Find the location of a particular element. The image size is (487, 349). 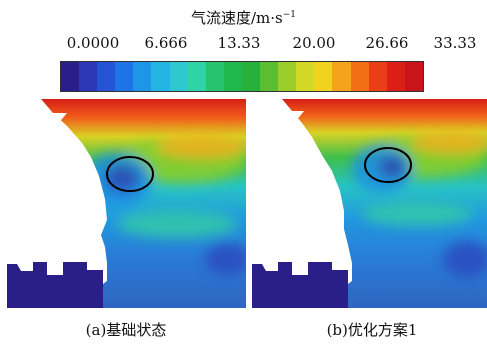

panel-a-caption: (a)基础状态 is located at coordinates (126, 330).